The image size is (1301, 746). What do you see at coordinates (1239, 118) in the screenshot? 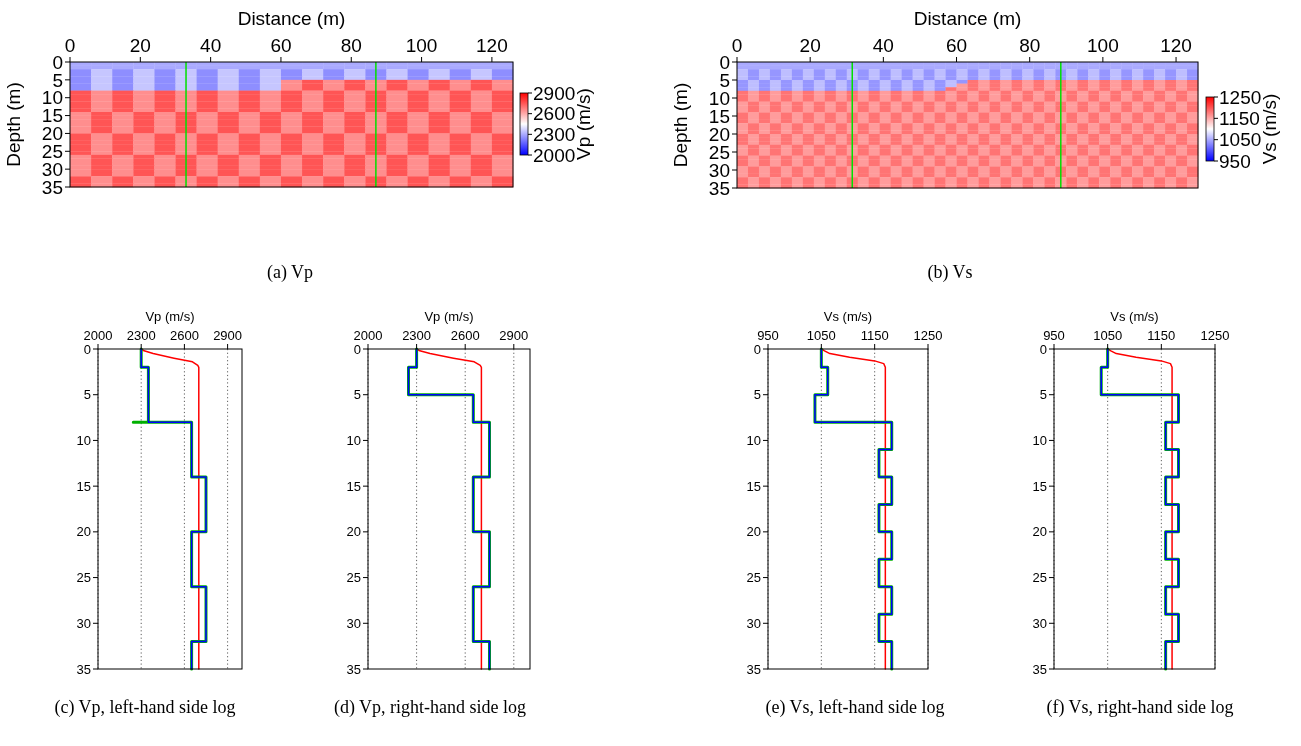
I see `color-bar-label: 1150` at bounding box center [1239, 118].